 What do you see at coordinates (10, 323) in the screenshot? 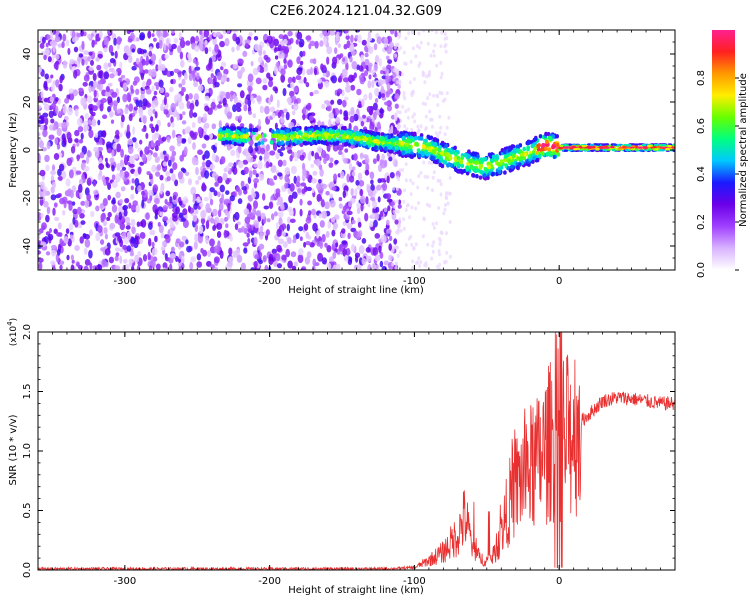
I see `snr-y-multiplier-exponent: 4` at bounding box center [10, 323].